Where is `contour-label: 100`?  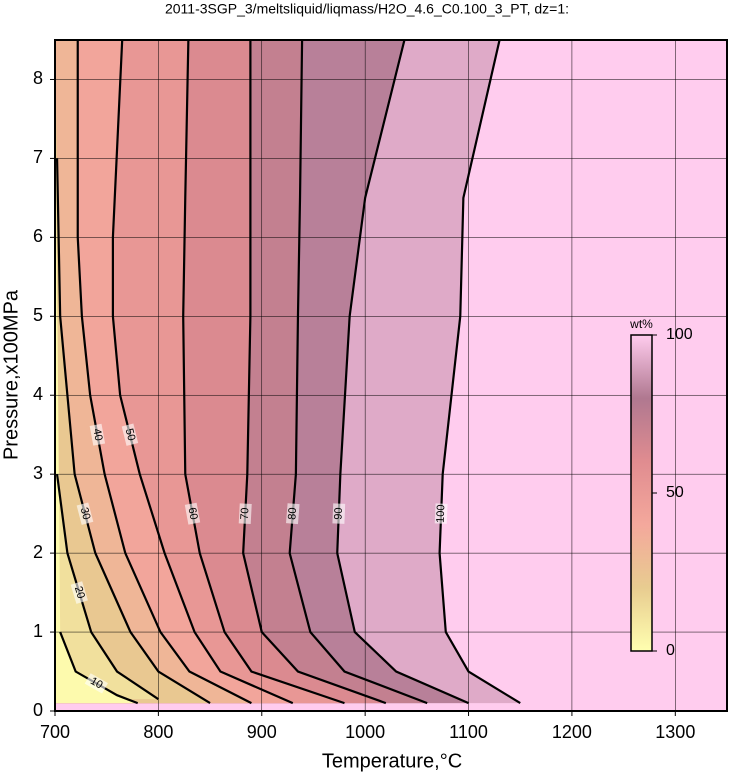
contour-label: 100 is located at coordinates (441, 513).